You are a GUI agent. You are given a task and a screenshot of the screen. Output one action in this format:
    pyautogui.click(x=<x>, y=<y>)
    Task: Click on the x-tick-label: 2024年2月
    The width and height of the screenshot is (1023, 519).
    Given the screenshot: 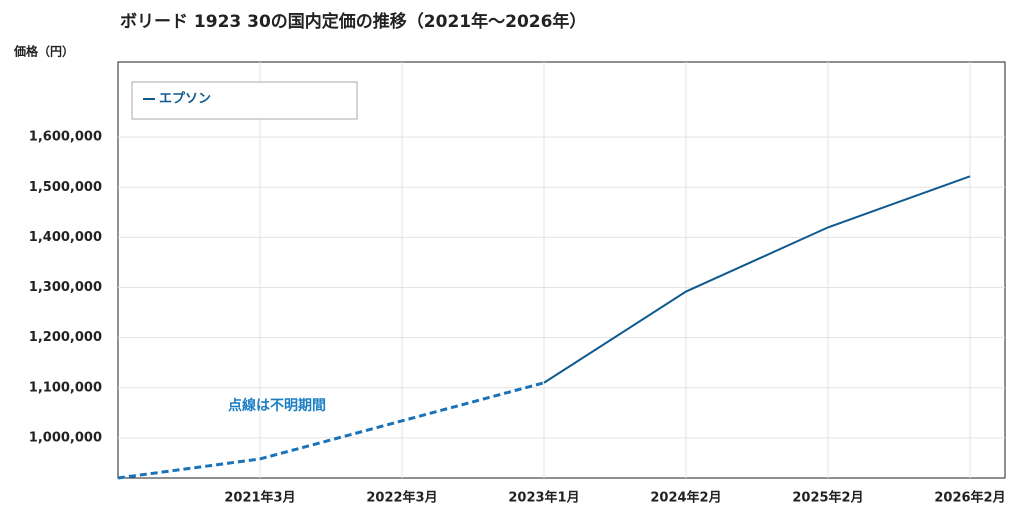 What is the action you would take?
    pyautogui.click(x=685, y=498)
    